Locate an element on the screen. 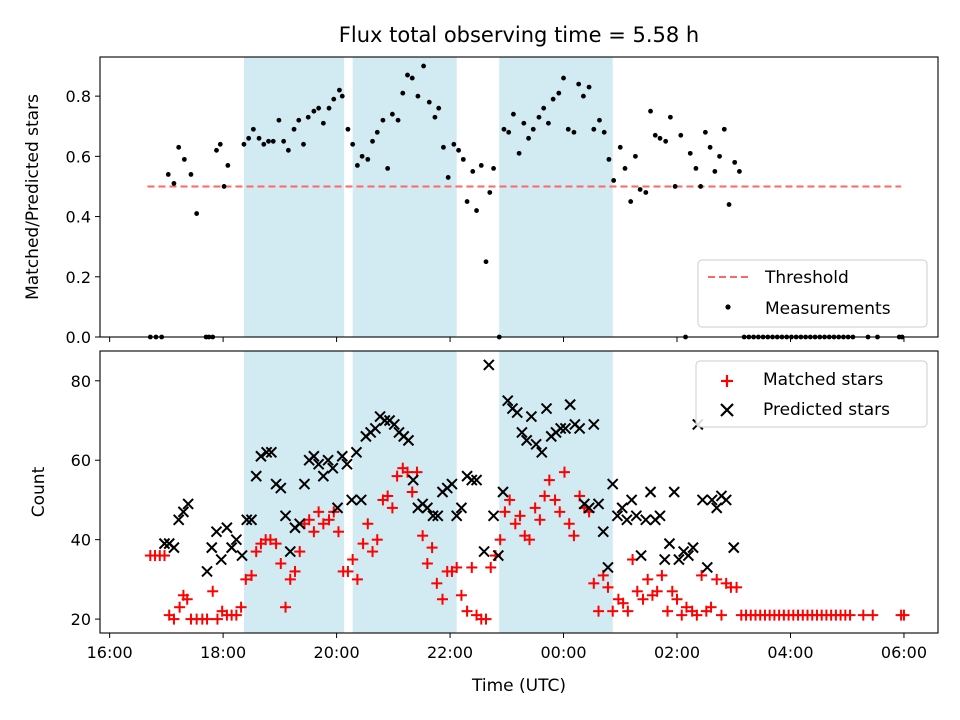  y-tick-label: 0.2 is located at coordinates (78, 277).